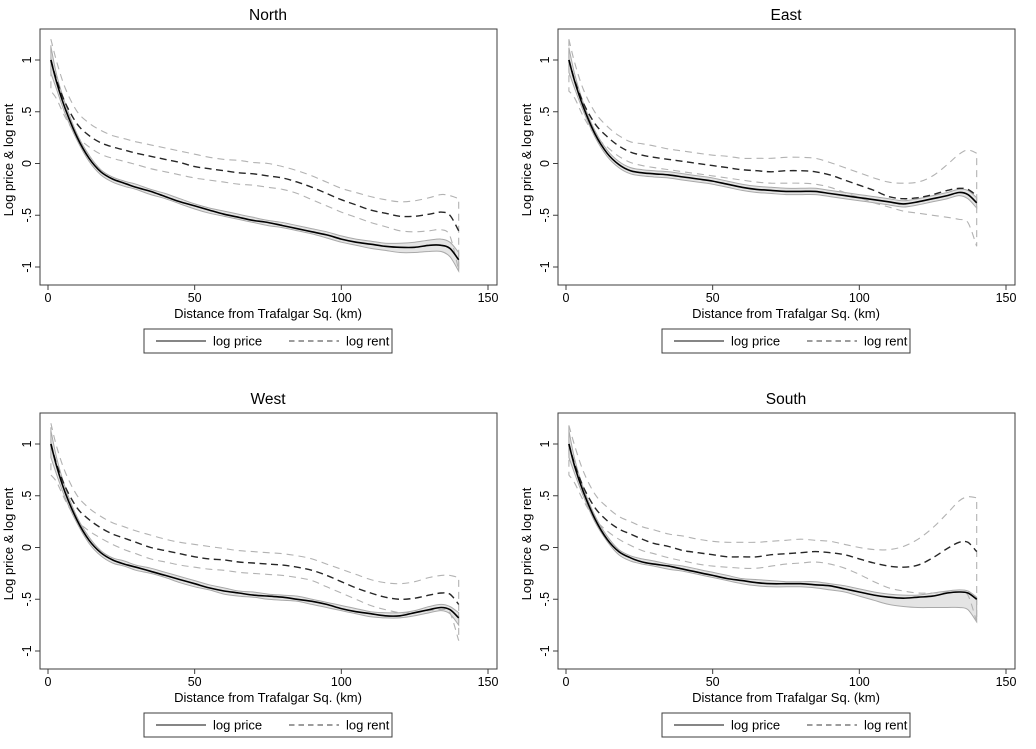  I want to click on panel-title: South, so click(786, 399).